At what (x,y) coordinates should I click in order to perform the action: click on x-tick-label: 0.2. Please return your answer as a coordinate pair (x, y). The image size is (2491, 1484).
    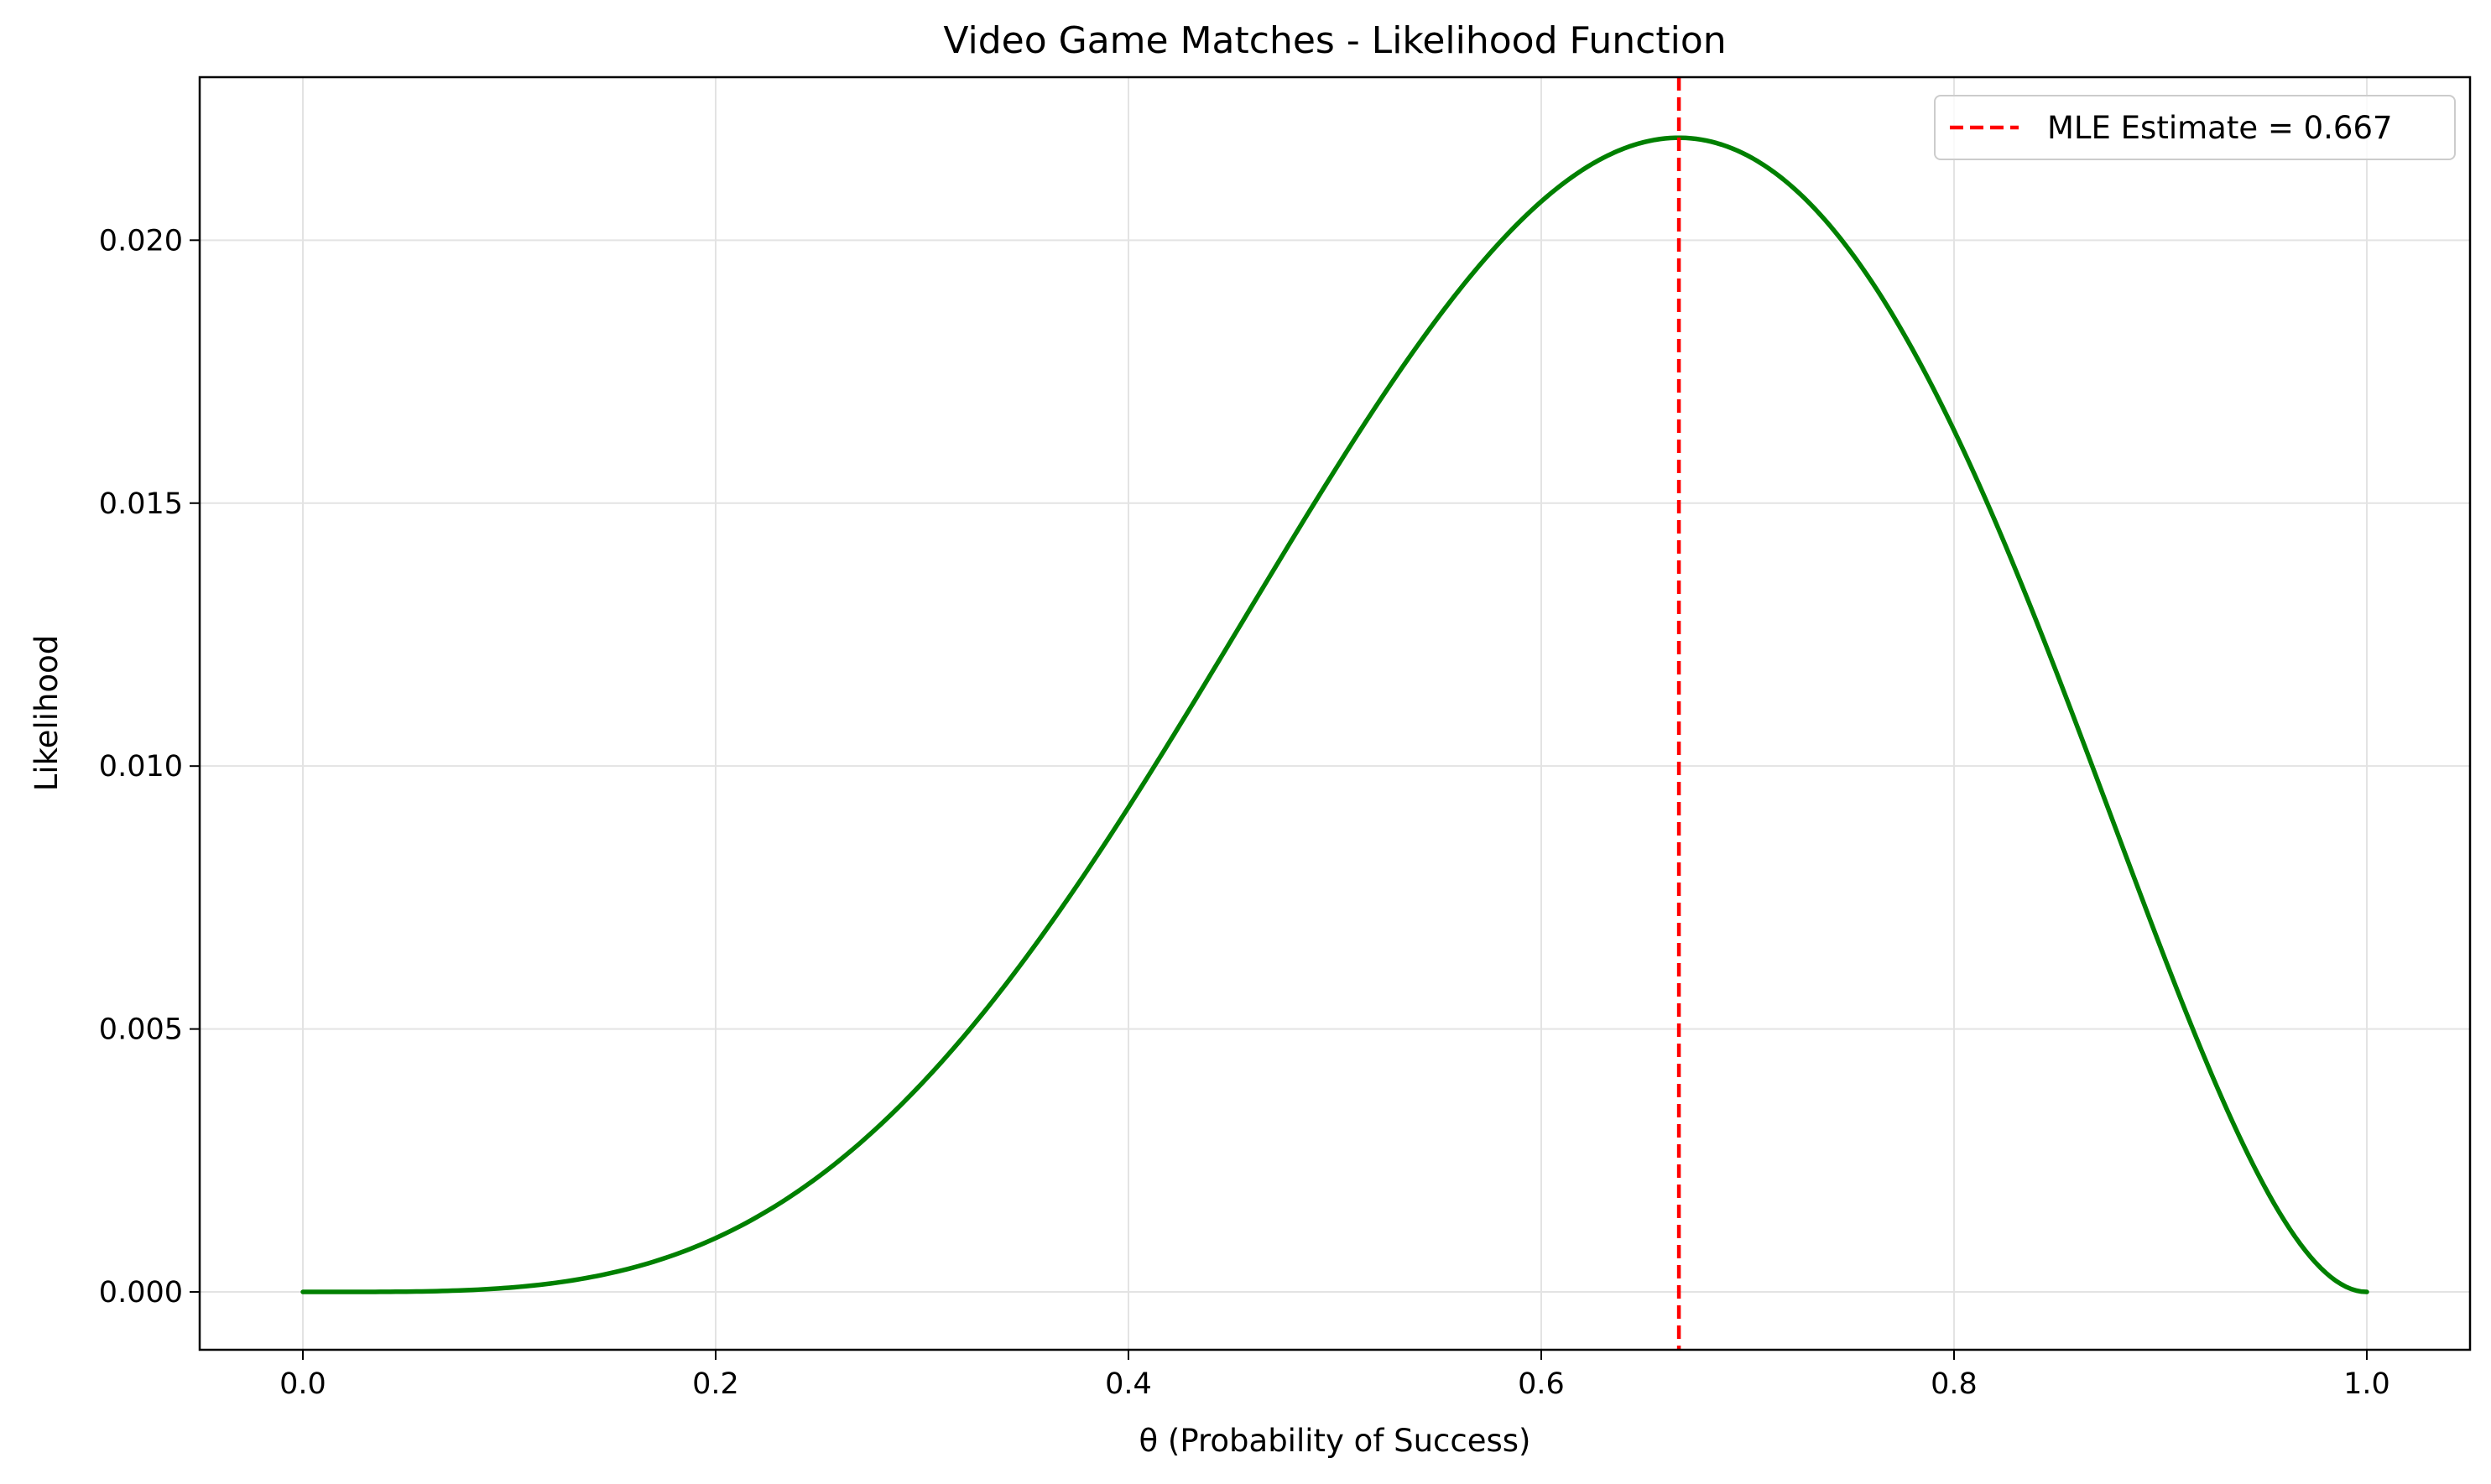
    Looking at the image, I should click on (715, 1384).